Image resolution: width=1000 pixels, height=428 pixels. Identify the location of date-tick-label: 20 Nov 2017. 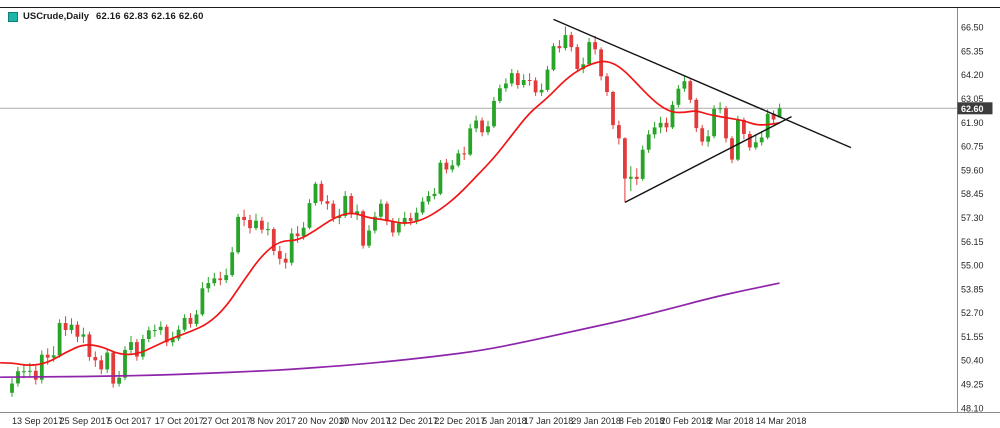
(323, 421).